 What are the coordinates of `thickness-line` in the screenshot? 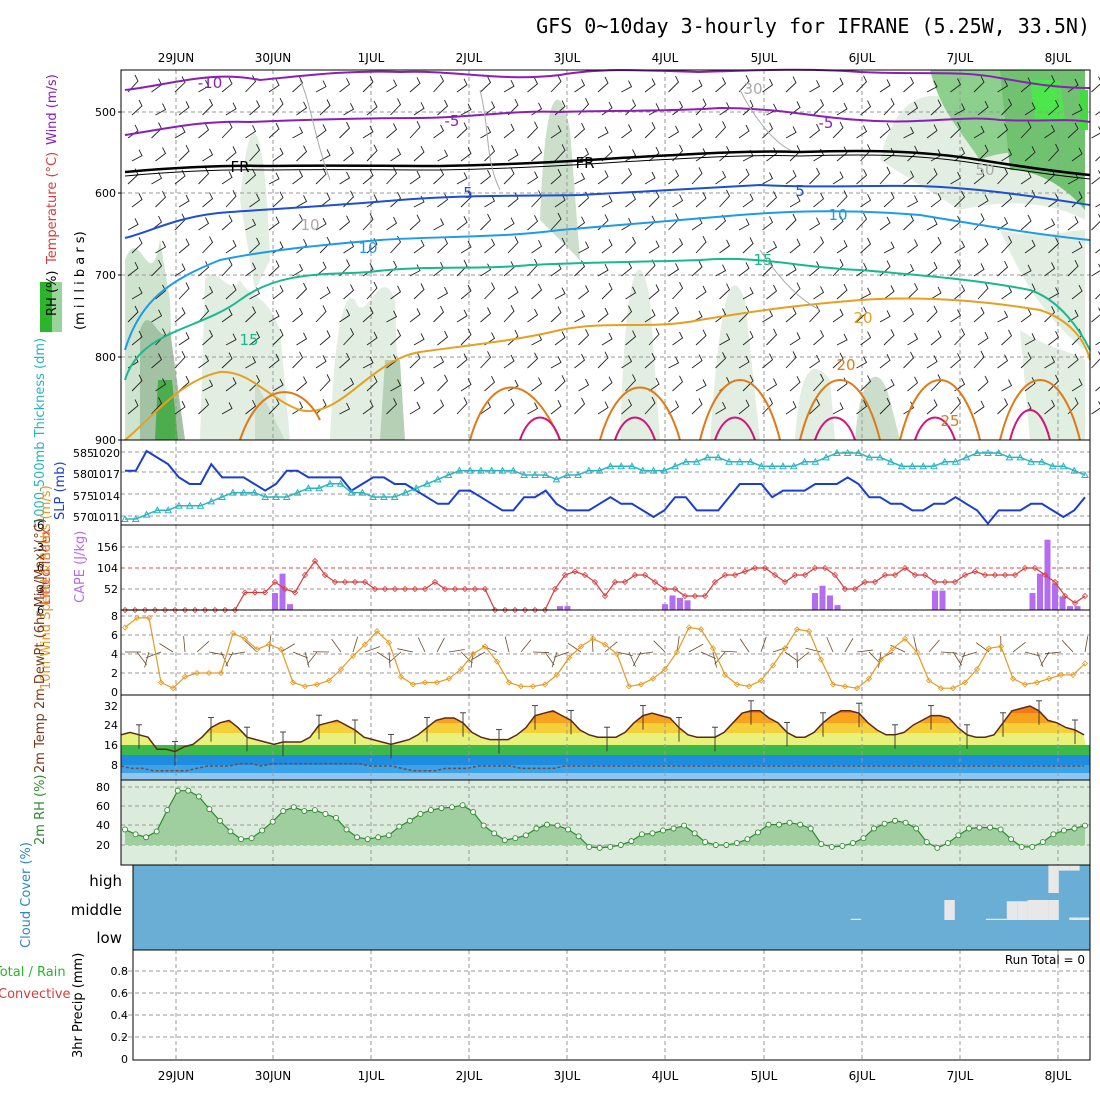 It's located at (605, 486).